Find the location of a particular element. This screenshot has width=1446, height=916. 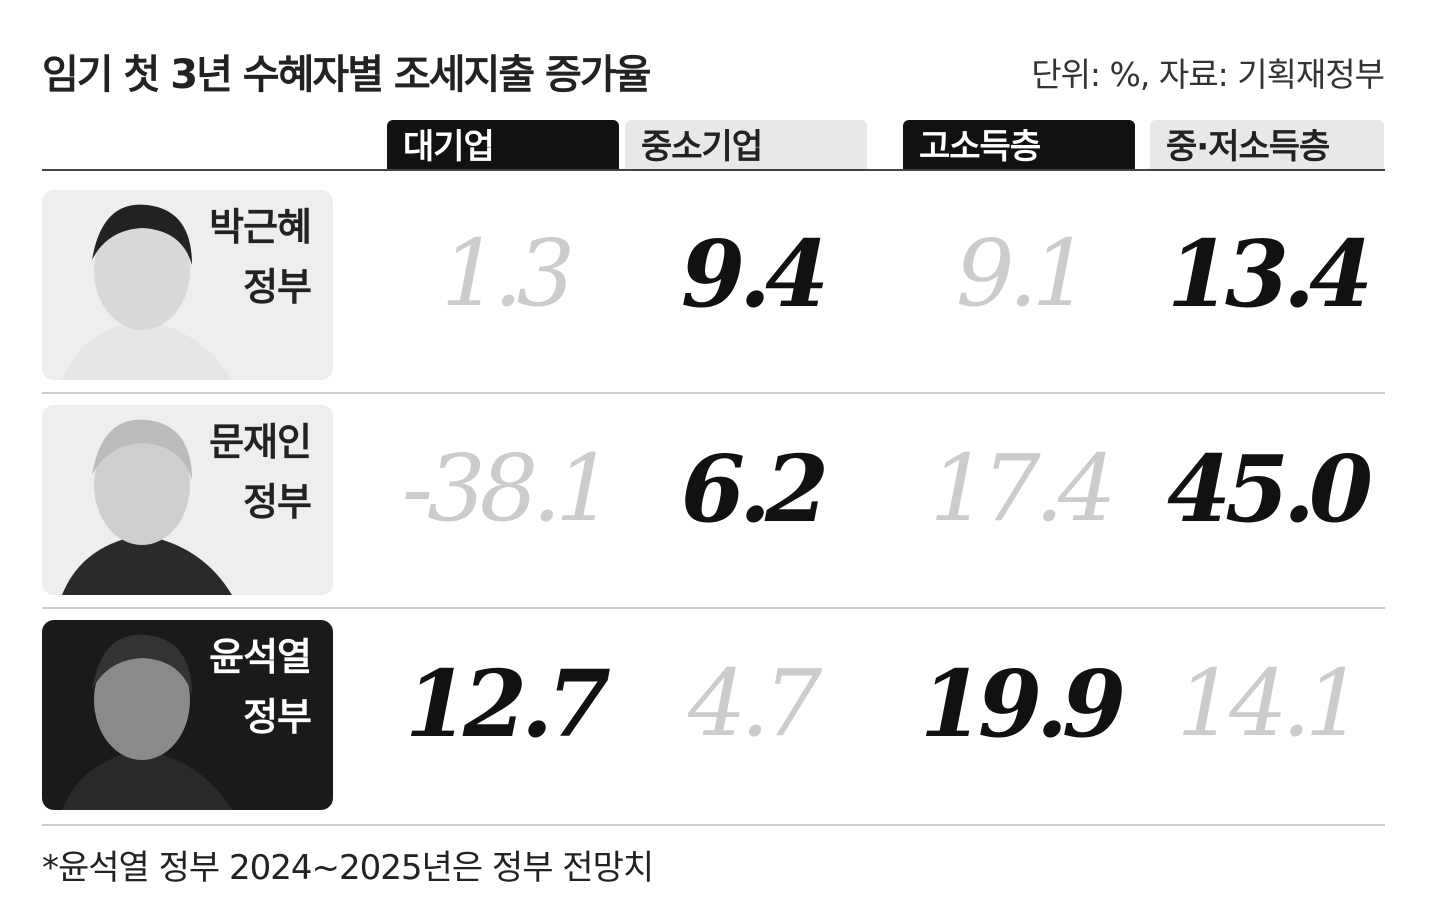

cell-value: 12.7 is located at coordinates (507, 704).